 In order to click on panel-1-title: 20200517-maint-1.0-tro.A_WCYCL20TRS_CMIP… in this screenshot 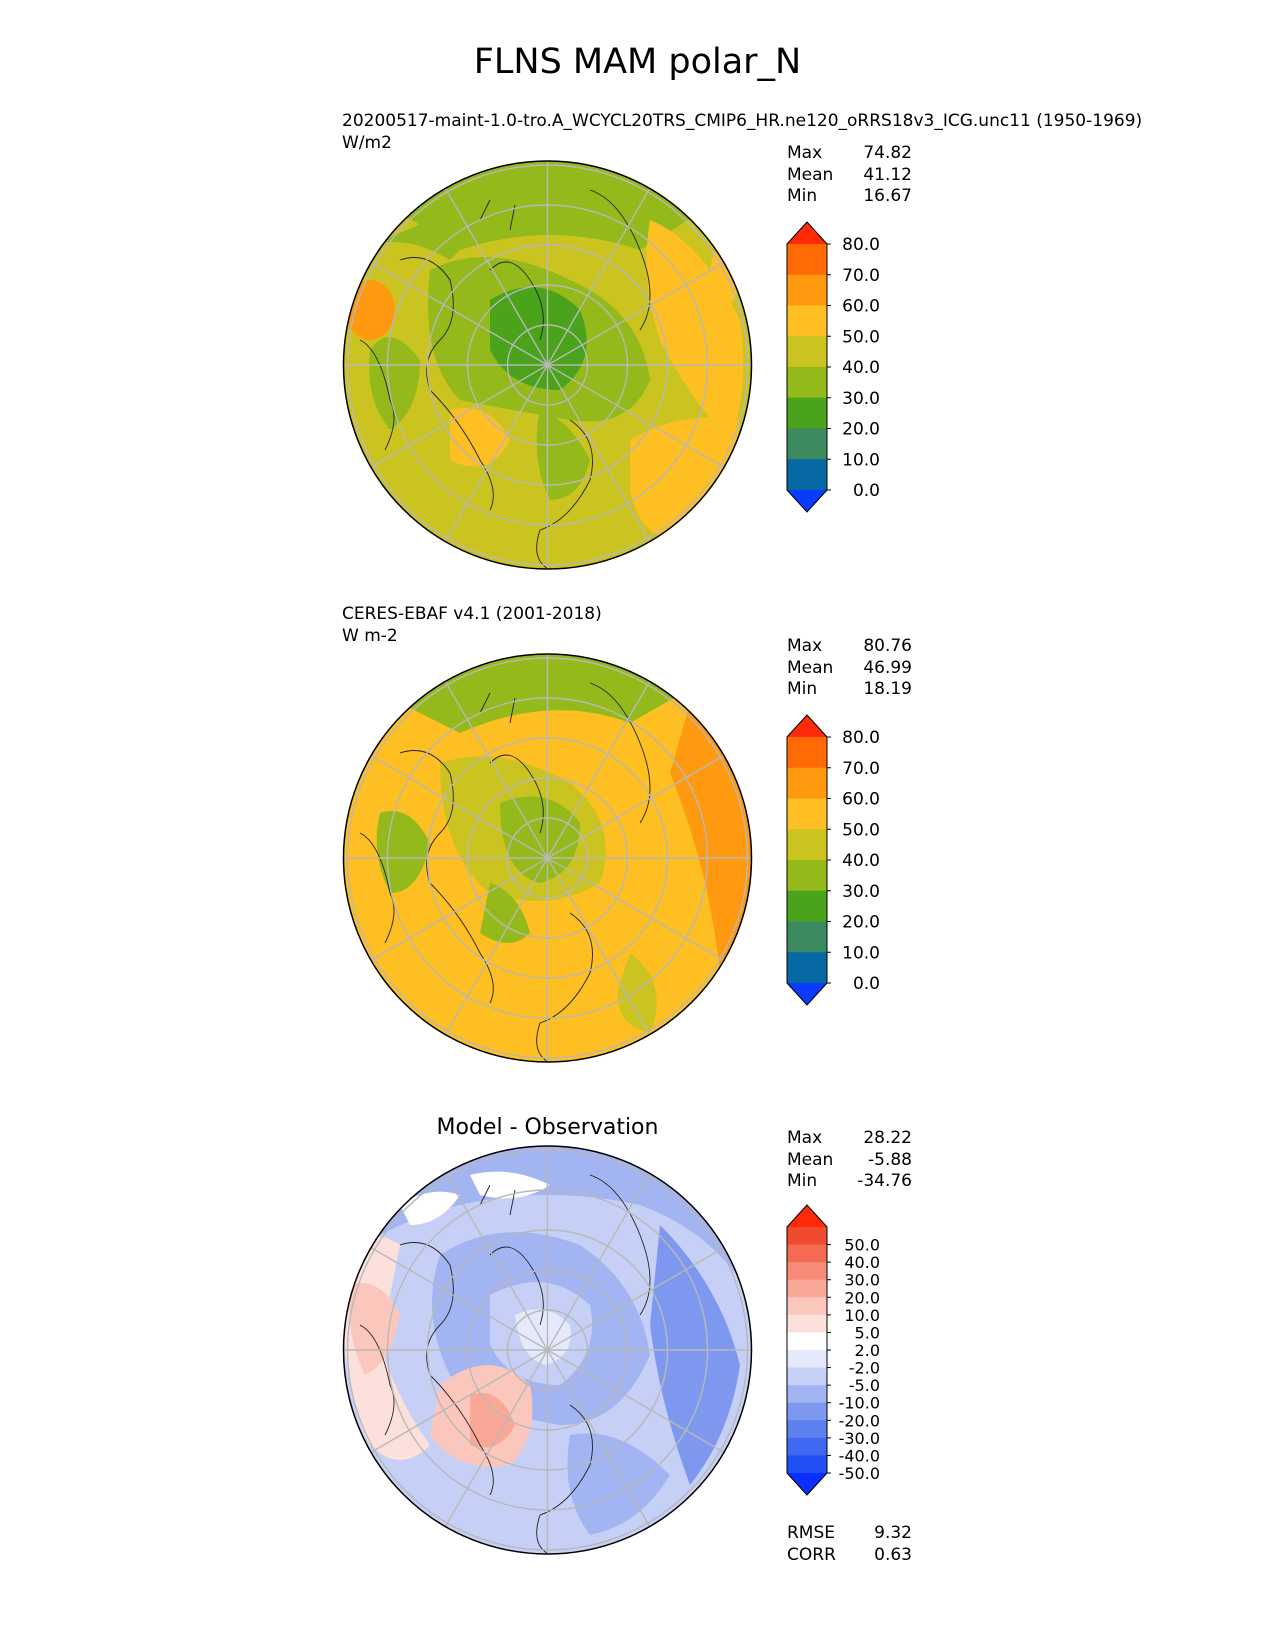, I will do `click(742, 121)`.